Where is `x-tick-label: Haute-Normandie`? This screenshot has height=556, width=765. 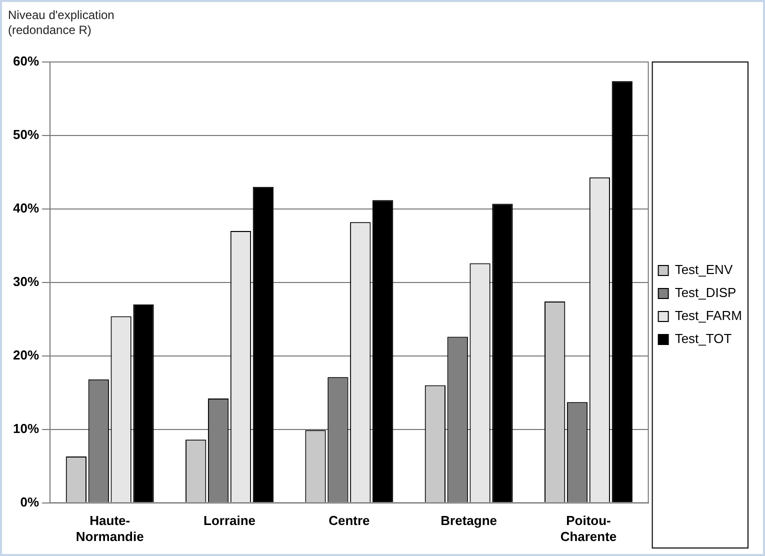 x-tick-label: Haute-Normandie is located at coordinates (110, 528).